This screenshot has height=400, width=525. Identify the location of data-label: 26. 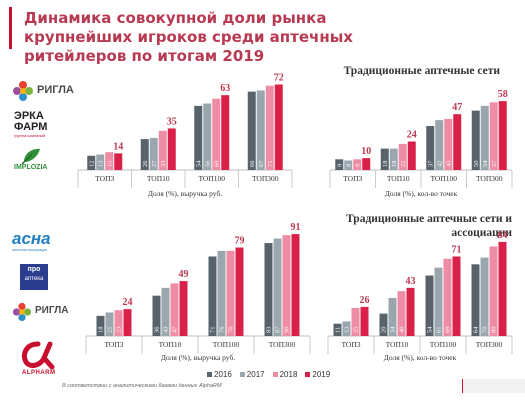
(145, 163).